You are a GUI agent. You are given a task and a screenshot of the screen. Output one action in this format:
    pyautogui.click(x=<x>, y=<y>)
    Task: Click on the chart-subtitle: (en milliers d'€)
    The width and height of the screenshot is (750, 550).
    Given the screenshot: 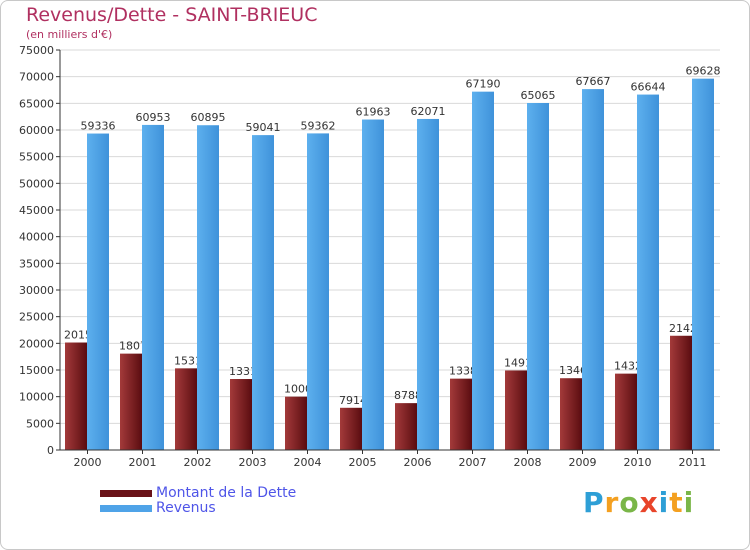 What is the action you would take?
    pyautogui.click(x=69, y=34)
    